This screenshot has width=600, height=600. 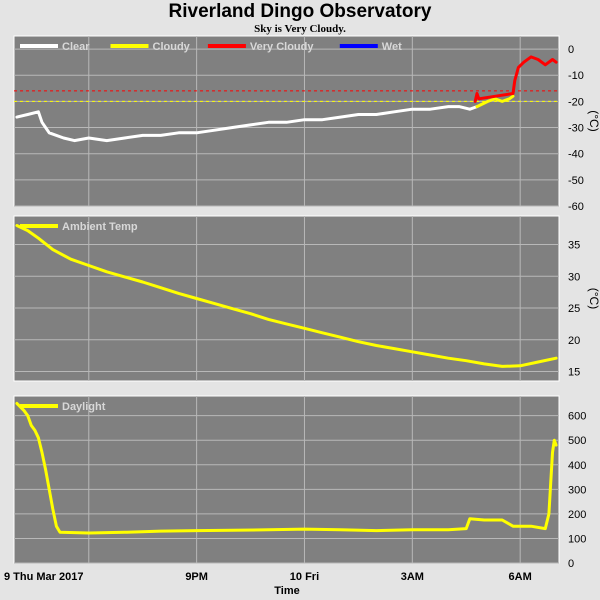 What do you see at coordinates (574, 277) in the screenshot?
I see `panel-2-y-tick-label: 30` at bounding box center [574, 277].